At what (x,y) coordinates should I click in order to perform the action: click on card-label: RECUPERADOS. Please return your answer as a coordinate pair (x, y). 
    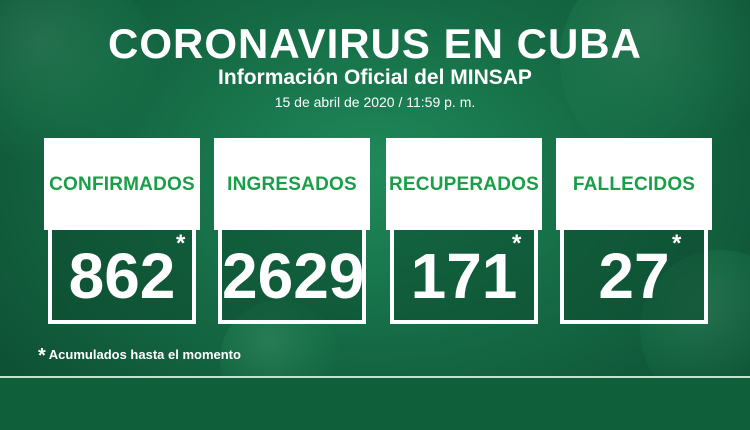
    Looking at the image, I should click on (464, 184).